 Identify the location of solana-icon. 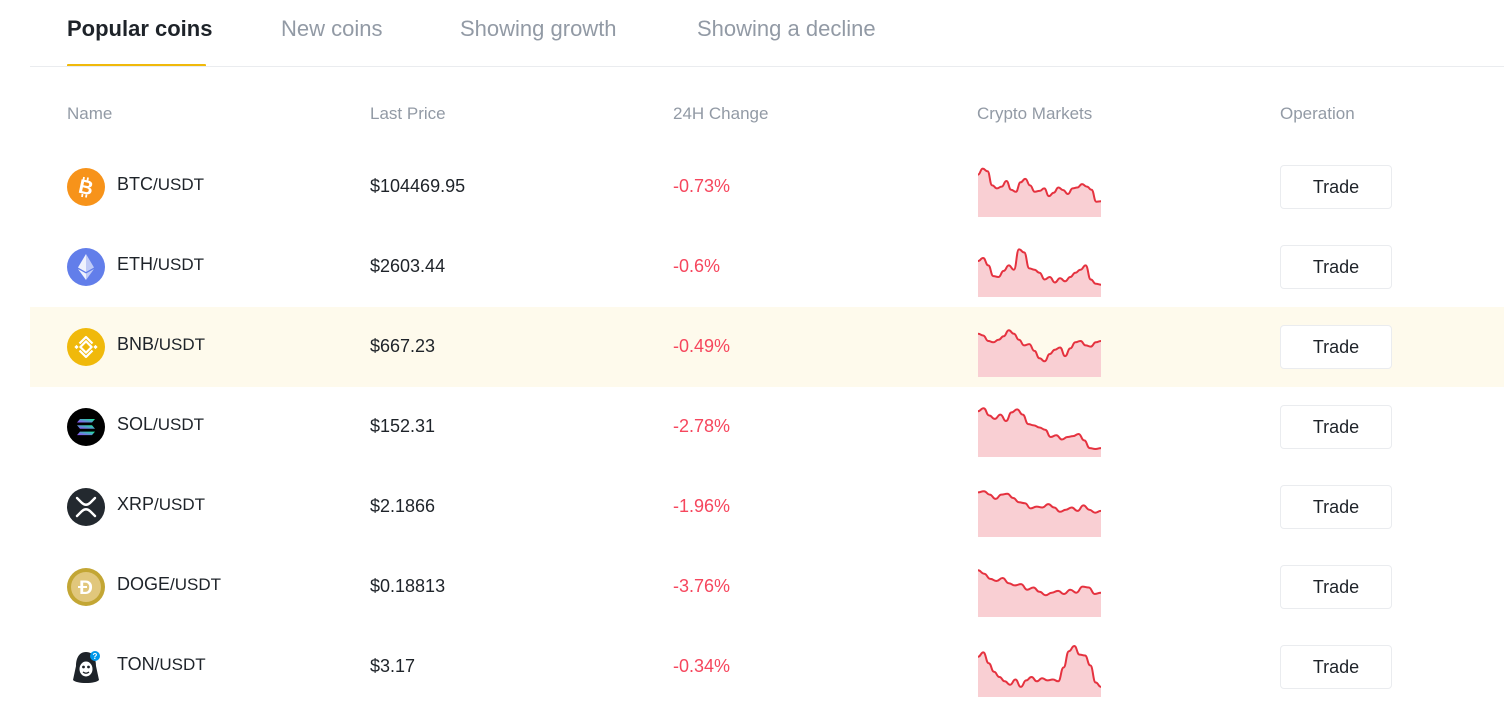
(86, 427).